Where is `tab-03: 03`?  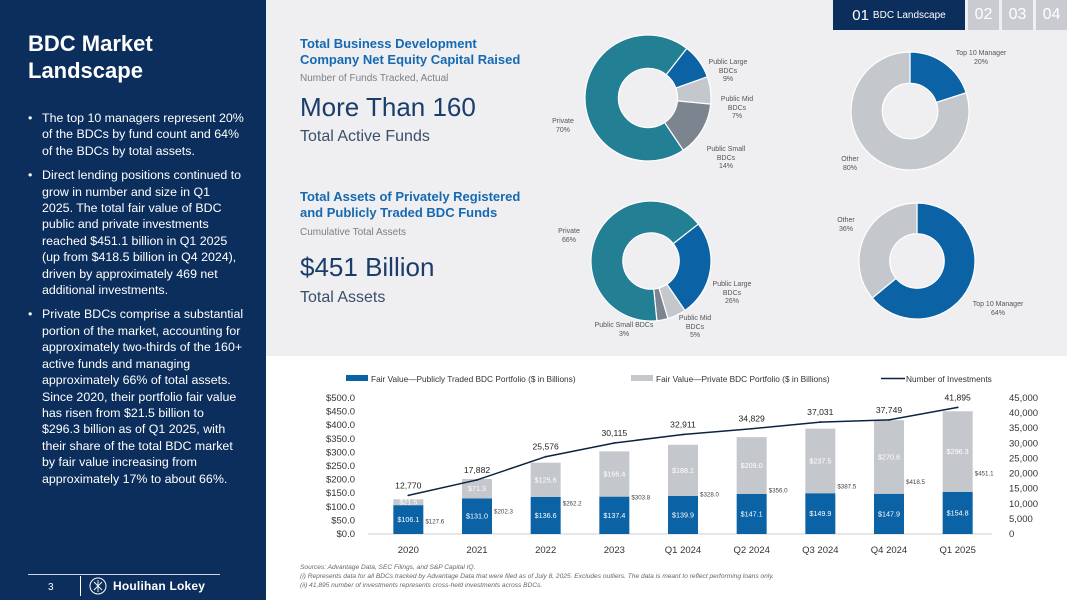 tab-03: 03 is located at coordinates (1017, 15).